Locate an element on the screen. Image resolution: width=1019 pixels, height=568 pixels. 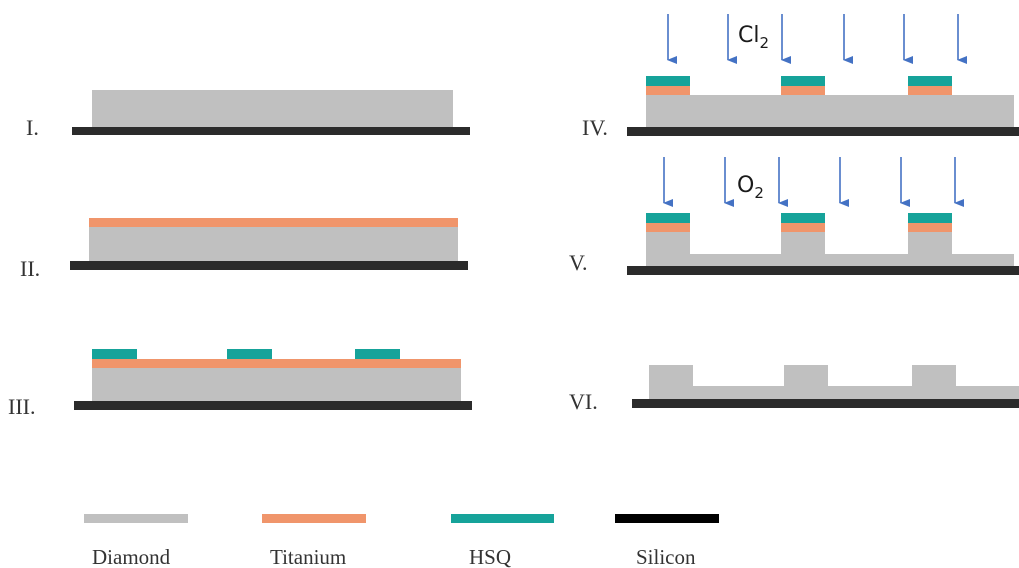
step-2-stack is located at coordinates (269, 244).